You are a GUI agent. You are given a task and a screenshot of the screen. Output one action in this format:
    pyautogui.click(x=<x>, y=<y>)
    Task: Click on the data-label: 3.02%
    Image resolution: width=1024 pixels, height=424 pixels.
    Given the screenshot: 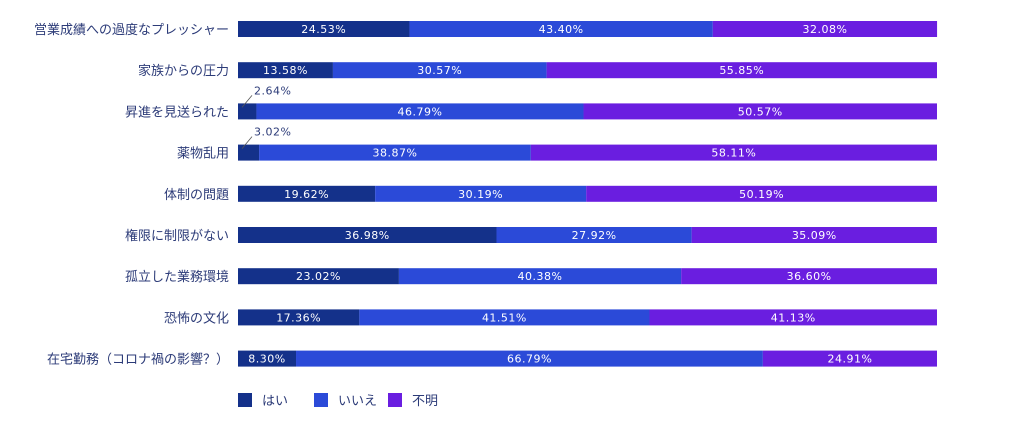 What is the action you would take?
    pyautogui.click(x=272, y=132)
    